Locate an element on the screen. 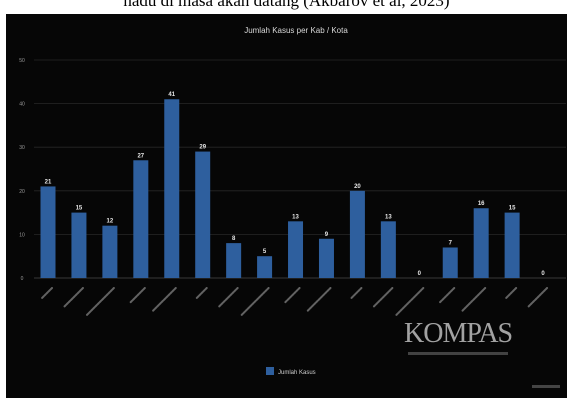  legend: Jumlah Kasus is located at coordinates (291, 371).